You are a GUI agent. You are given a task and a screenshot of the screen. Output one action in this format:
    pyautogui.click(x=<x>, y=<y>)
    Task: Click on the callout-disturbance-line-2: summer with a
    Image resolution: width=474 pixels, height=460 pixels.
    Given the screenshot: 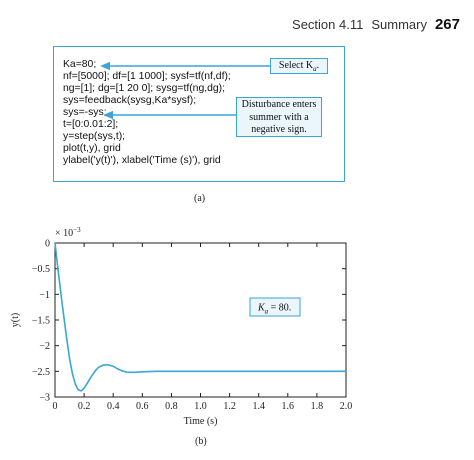 What is the action you would take?
    pyautogui.click(x=279, y=117)
    